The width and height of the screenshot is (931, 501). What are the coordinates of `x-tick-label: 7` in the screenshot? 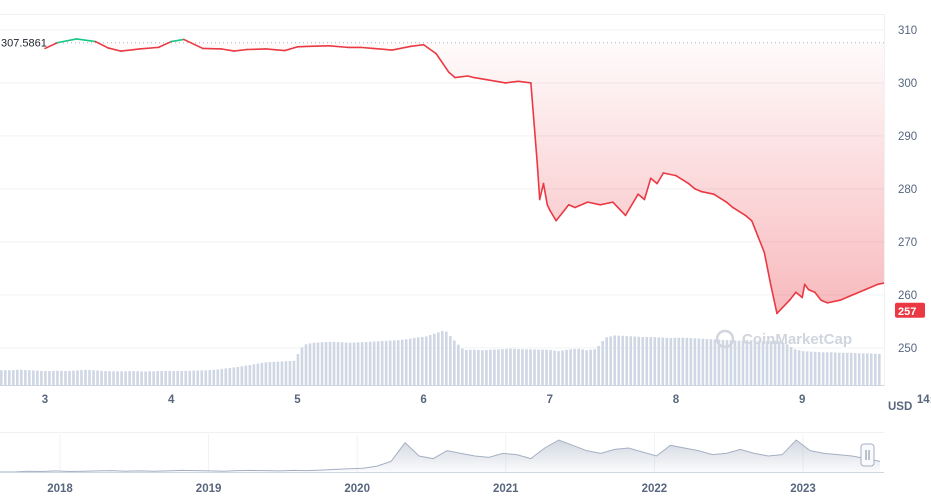 It's located at (550, 400).